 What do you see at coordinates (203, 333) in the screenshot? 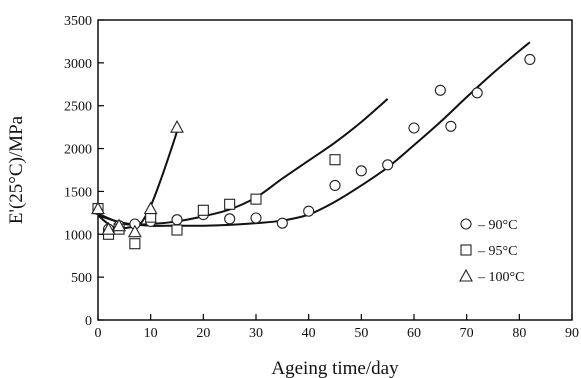
I see `x-tick-label: 20` at bounding box center [203, 333].